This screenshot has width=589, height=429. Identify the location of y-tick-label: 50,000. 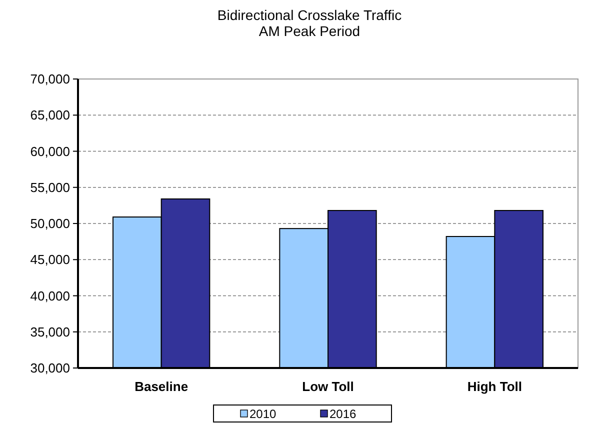
(50, 224).